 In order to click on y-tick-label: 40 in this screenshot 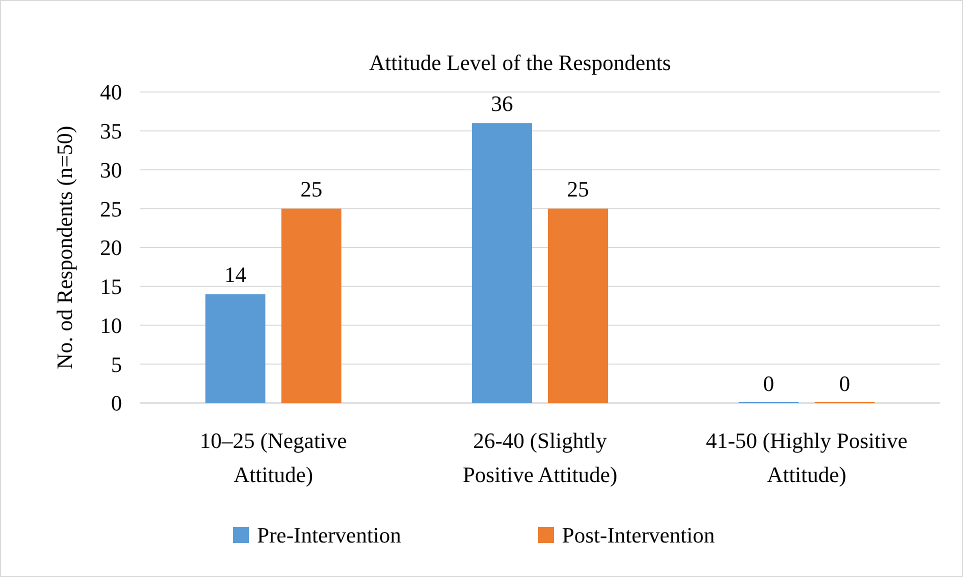, I will do `click(111, 92)`.